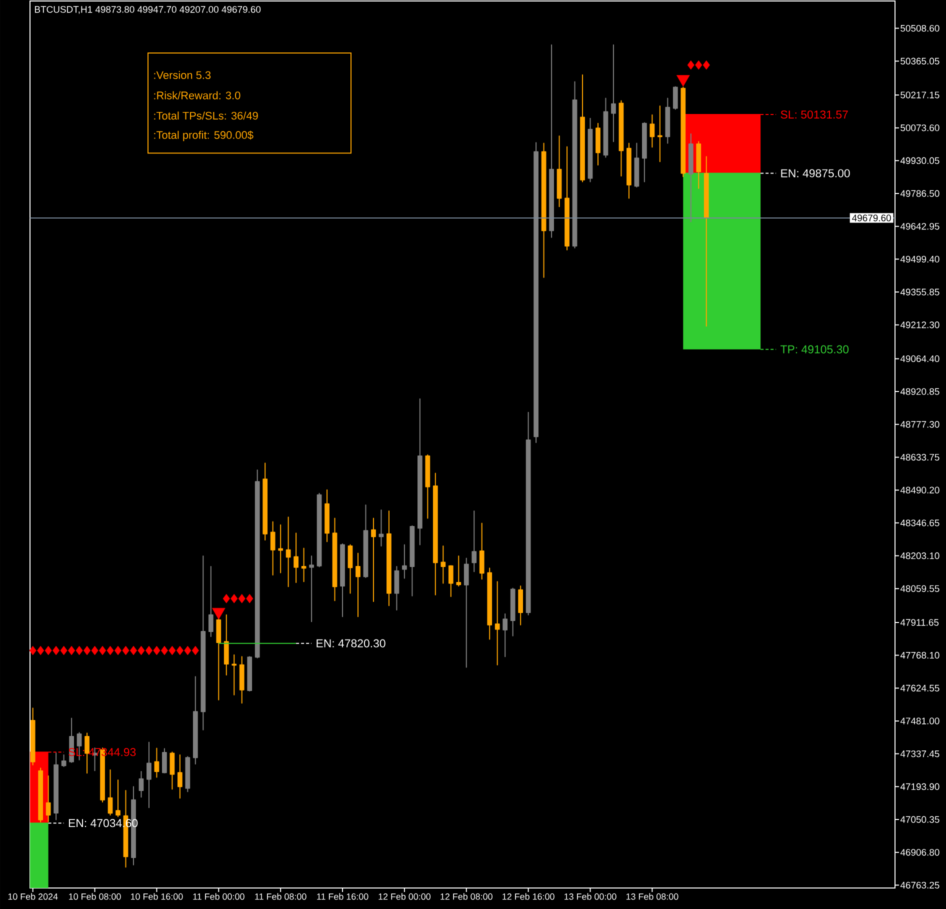 The image size is (946, 909). I want to click on y-tick-label: 47911.65, so click(919, 622).